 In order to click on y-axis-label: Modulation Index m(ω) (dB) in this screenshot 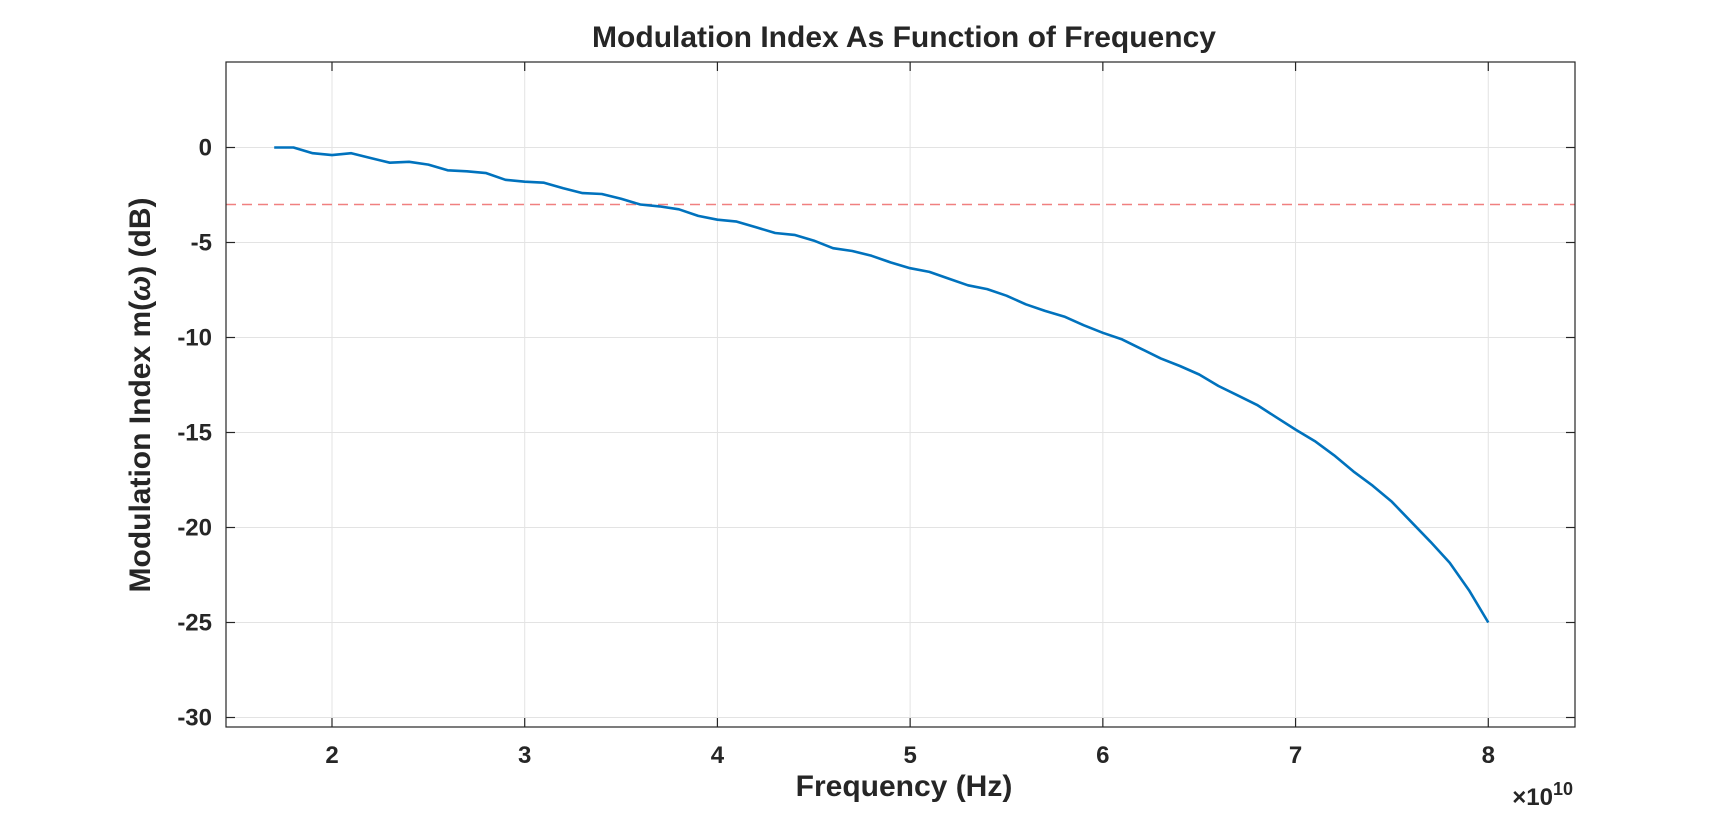, I will do `click(140, 395)`.